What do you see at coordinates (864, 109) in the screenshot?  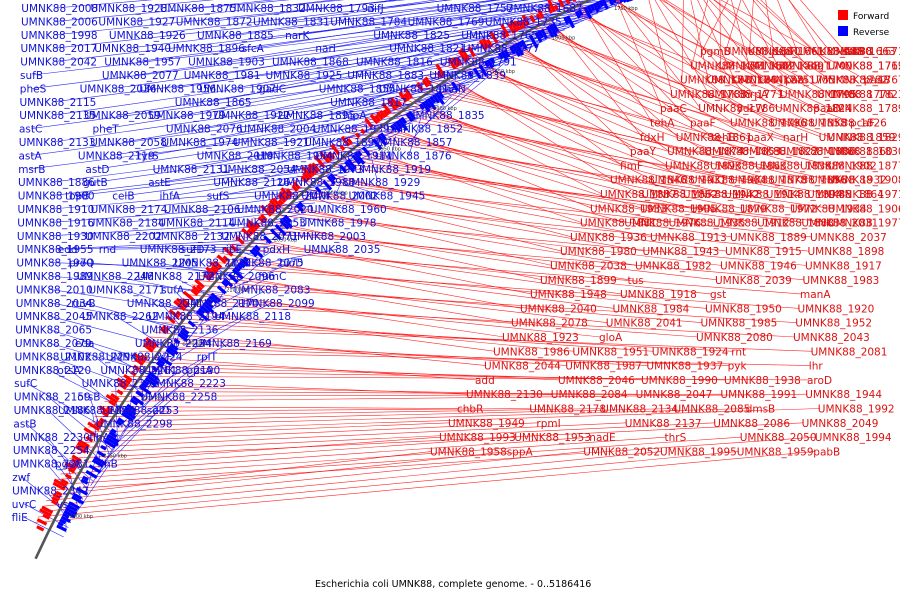 I see `forward-gene-label: UMNK88_1789` at bounding box center [864, 109].